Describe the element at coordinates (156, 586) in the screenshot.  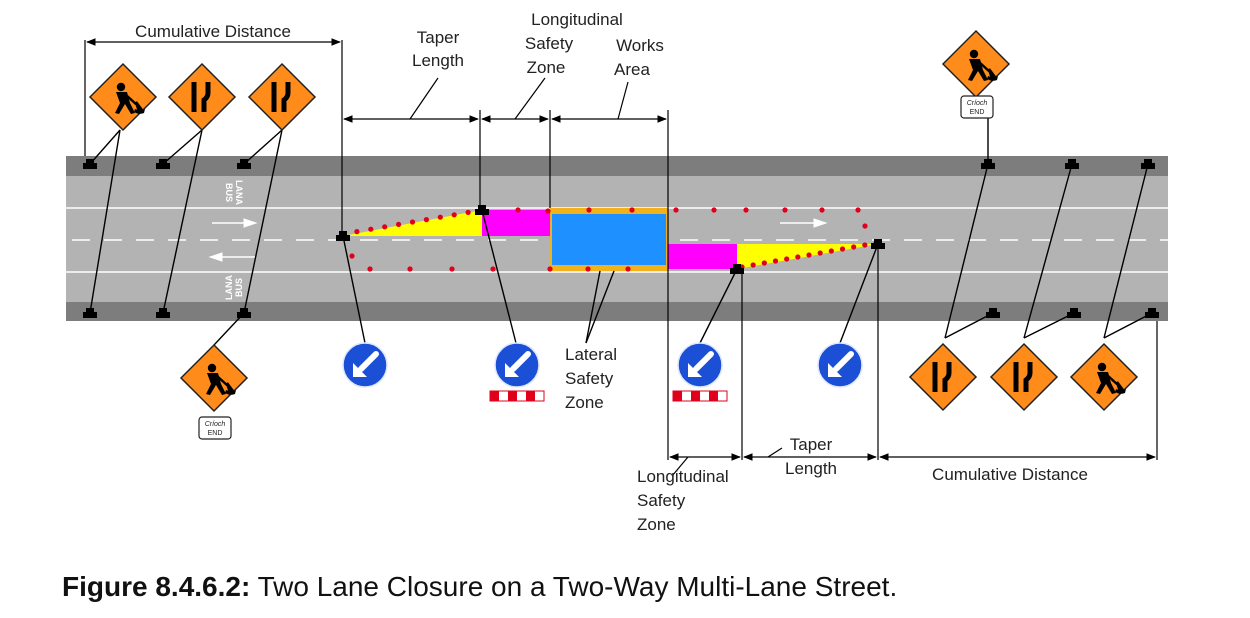
I see `figure-number: Figure 8.4.6.2:` at that location.